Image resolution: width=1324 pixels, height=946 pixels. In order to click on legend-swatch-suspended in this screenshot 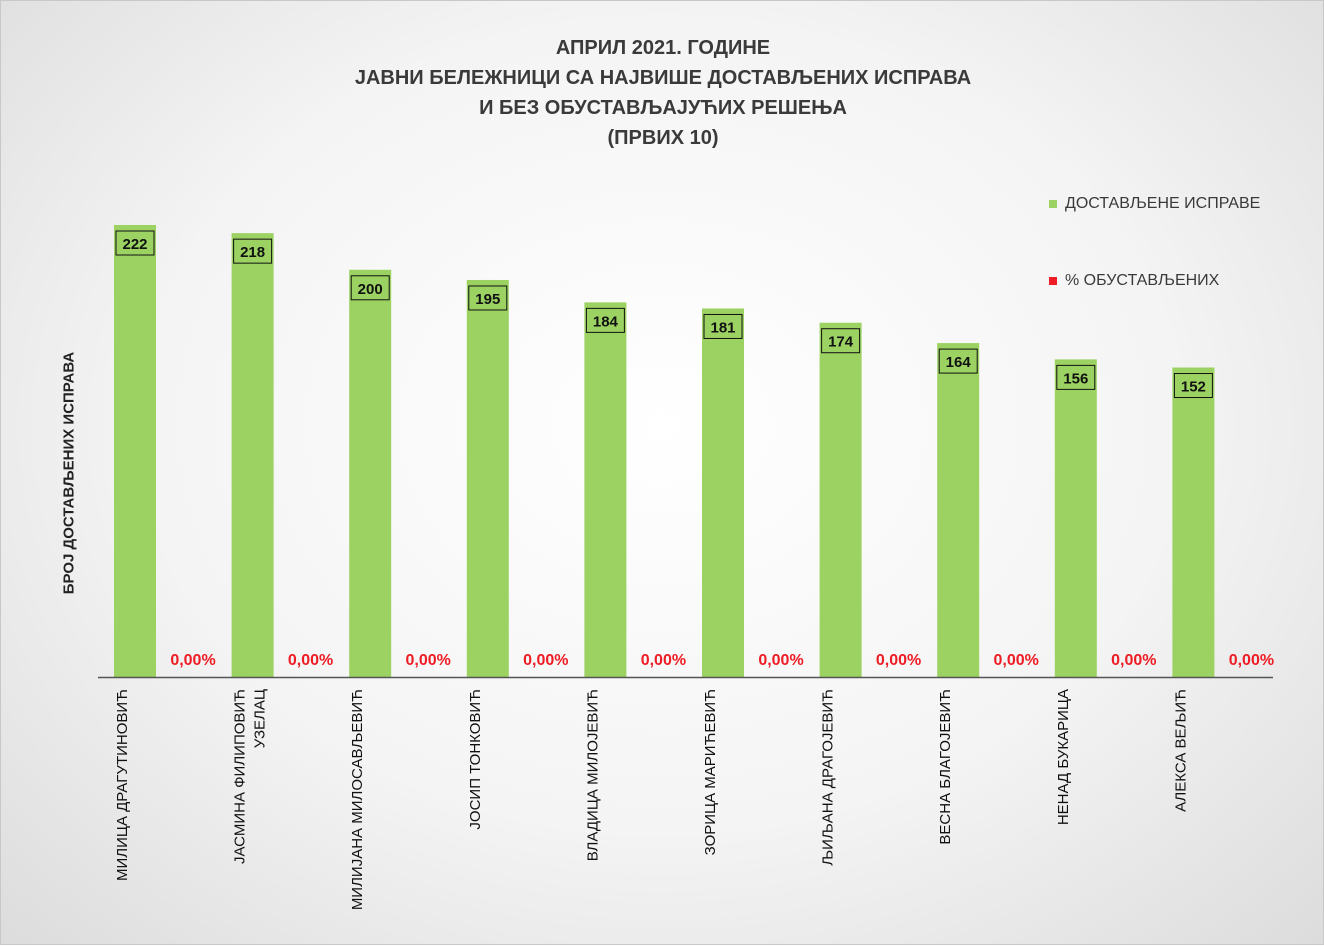, I will do `click(1053, 281)`.